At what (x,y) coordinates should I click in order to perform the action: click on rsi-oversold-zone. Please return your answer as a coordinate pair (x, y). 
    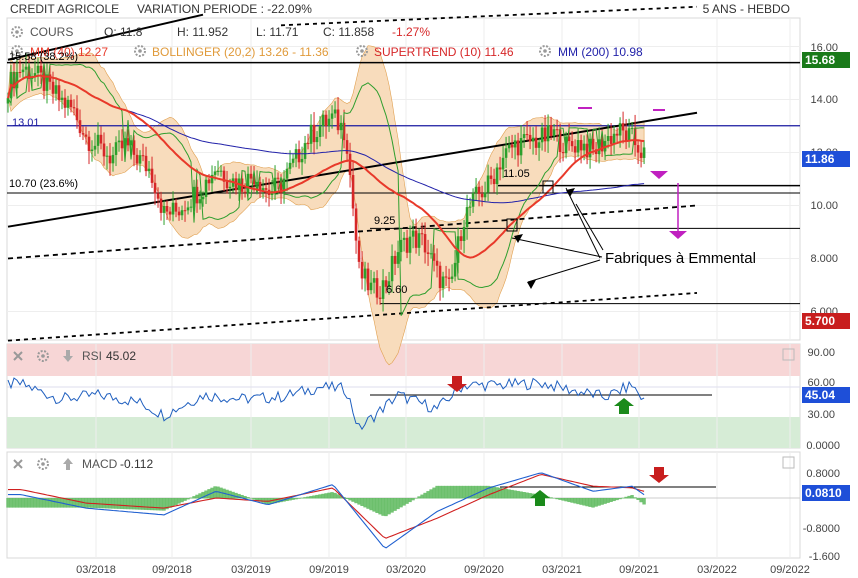
    Looking at the image, I should click on (403, 432).